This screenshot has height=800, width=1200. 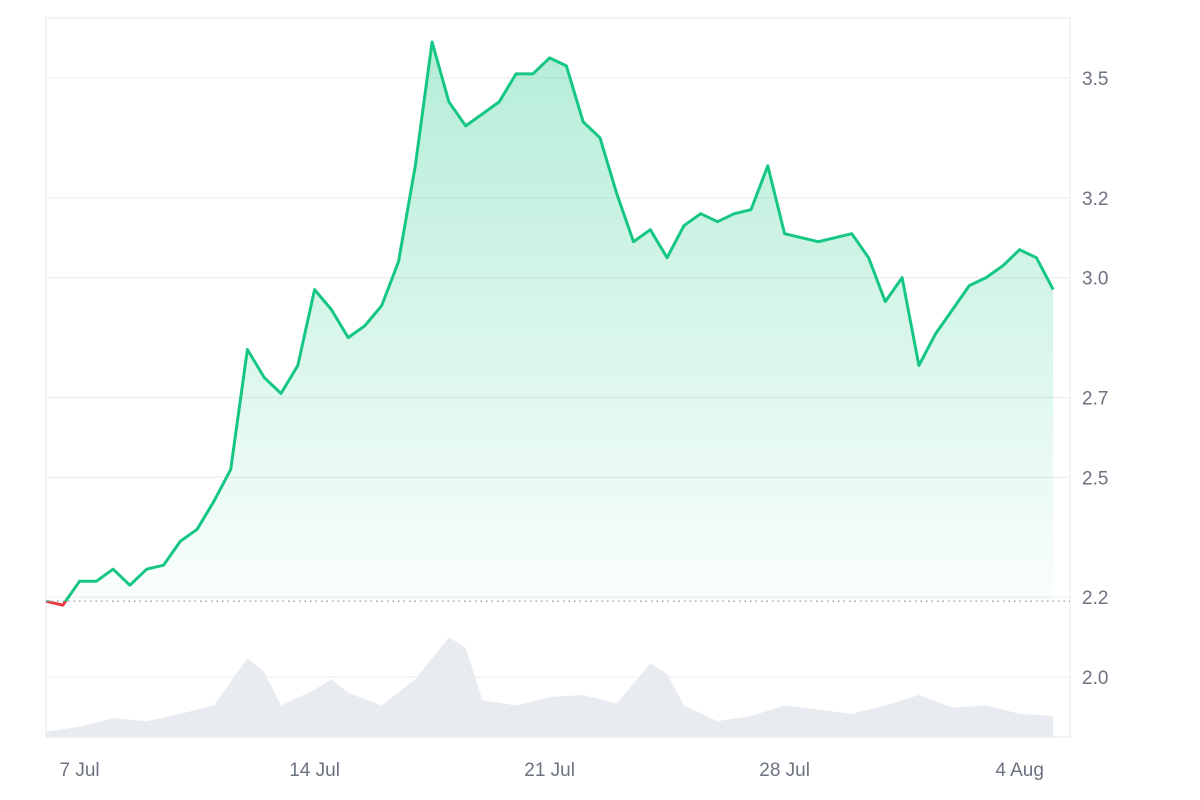 I want to click on y-axis-tick-labels: 2.0 2.2 2.5 2.7 3.0 3.2 3.5, so click(x=1095, y=379).